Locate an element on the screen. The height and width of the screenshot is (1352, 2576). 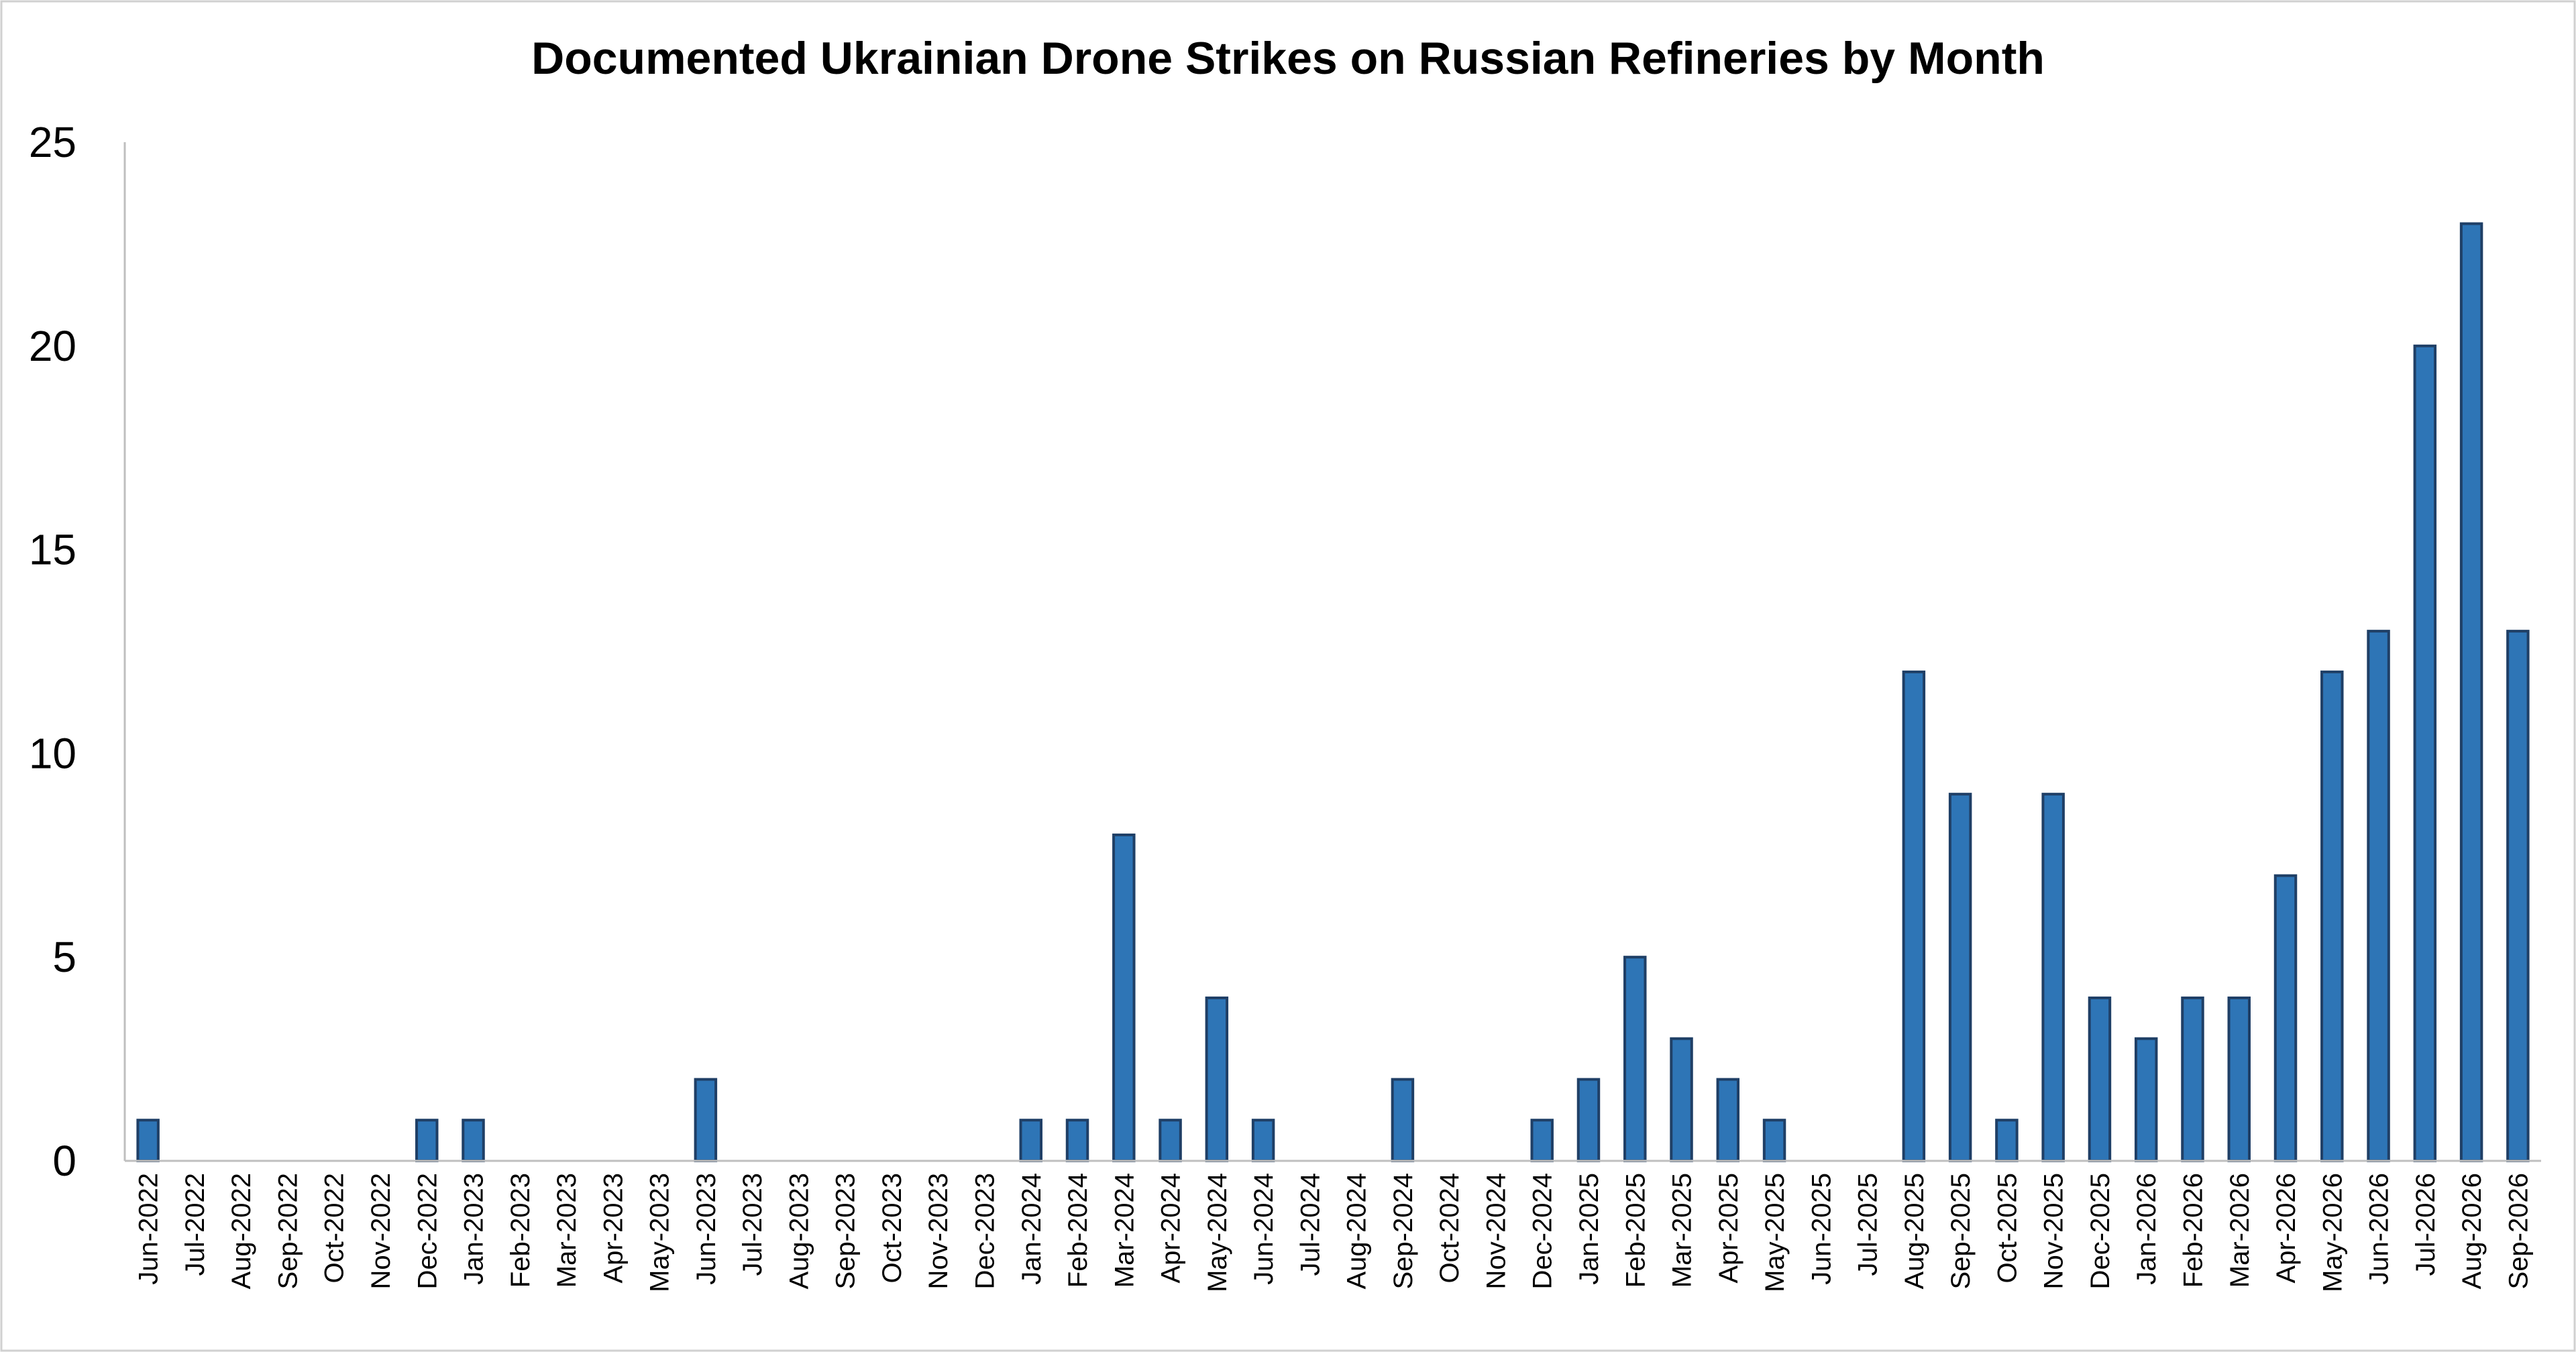
x-tick-label: Oct-2023 is located at coordinates (892, 1228).